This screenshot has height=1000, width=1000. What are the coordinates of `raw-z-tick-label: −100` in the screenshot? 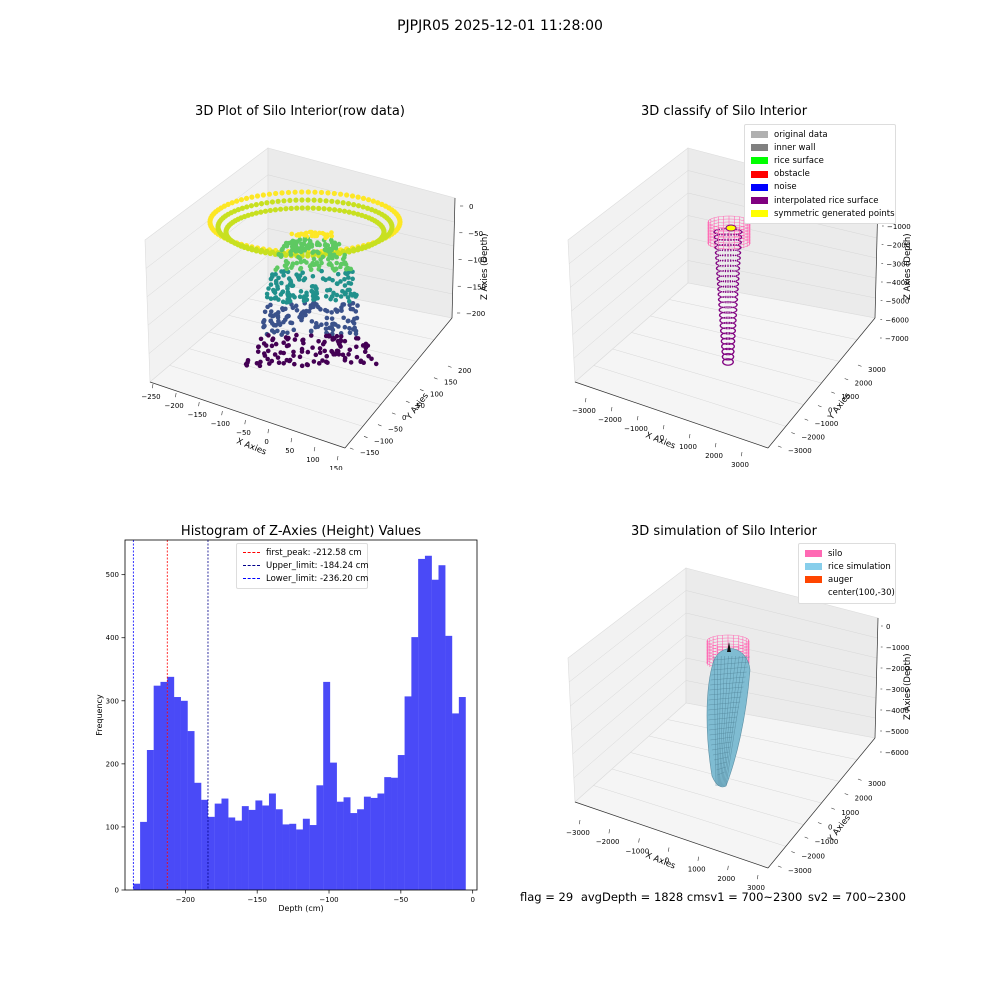 It's located at (477, 261).